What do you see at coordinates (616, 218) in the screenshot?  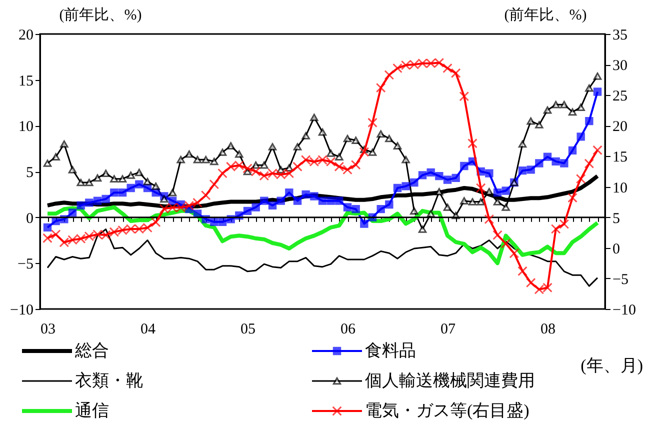 I see `y2-tick-label: 5` at bounding box center [616, 218].